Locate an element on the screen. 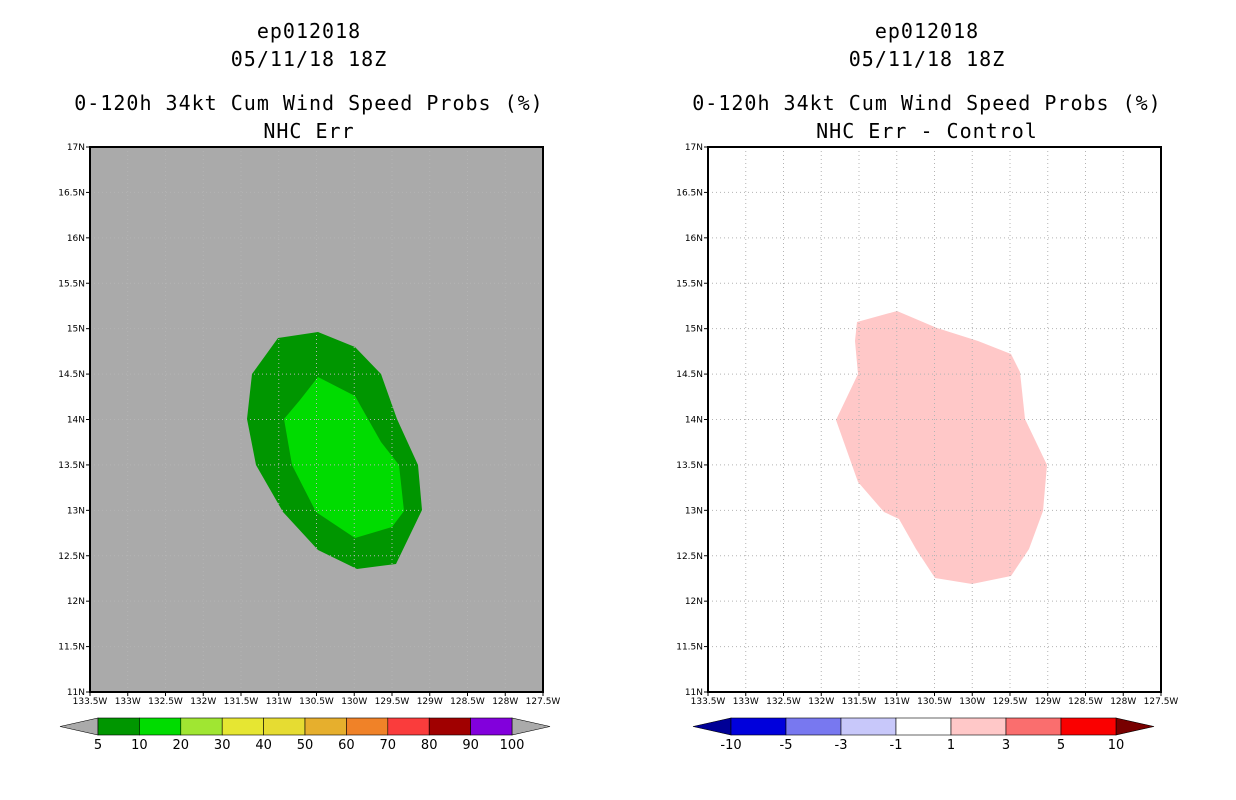  right-x-tick-label: 132.5W is located at coordinates (783, 702).